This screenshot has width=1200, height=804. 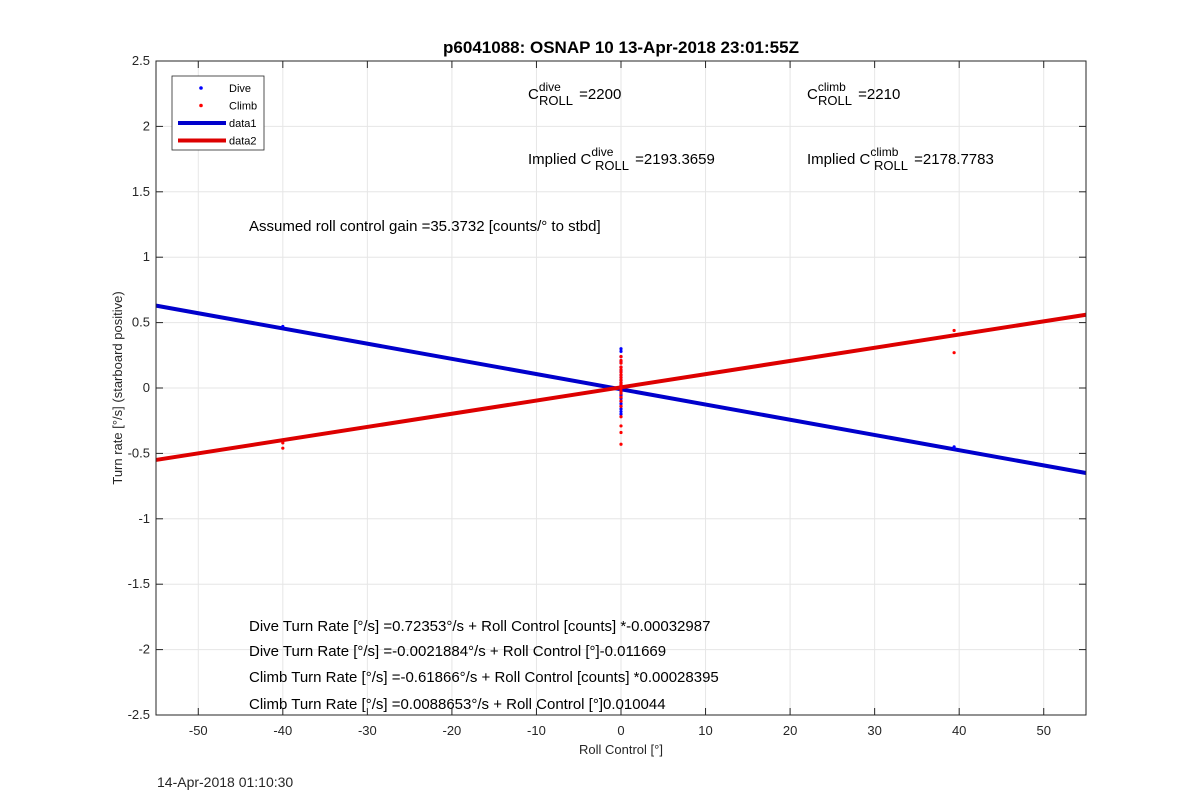 I want to click on x-tick-label: -40, so click(x=282, y=730).